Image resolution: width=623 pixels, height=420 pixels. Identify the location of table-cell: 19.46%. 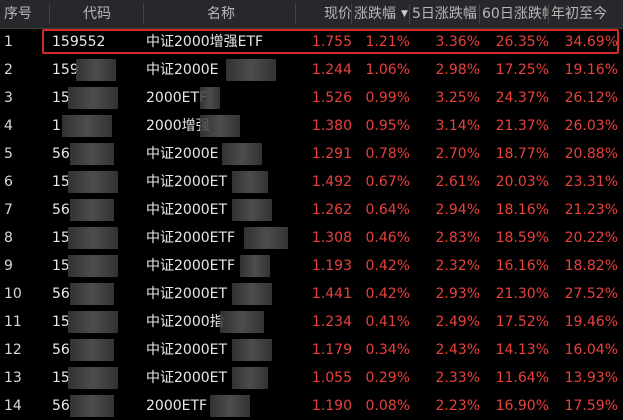
(591, 322).